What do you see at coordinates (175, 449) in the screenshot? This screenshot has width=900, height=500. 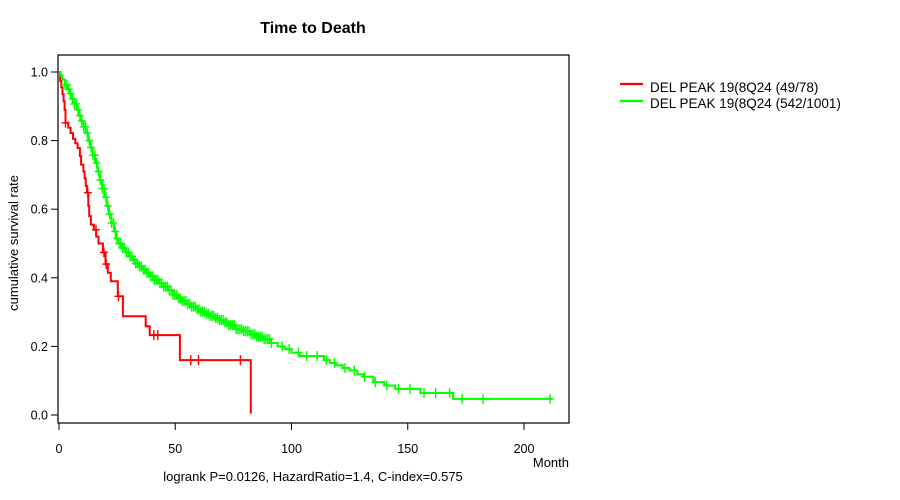 I see `x-axis-tick-label: 50` at bounding box center [175, 449].